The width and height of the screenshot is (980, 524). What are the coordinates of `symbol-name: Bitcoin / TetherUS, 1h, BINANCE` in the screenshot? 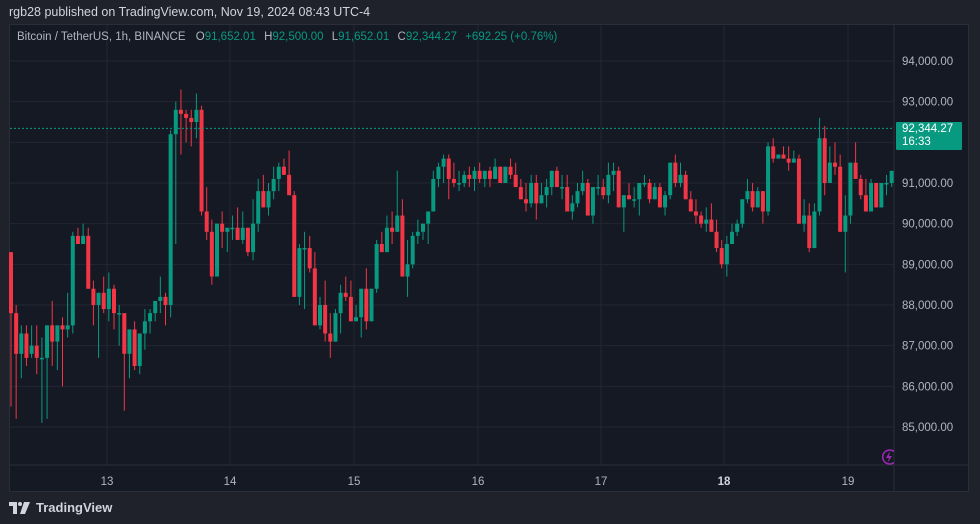 It's located at (101, 37).